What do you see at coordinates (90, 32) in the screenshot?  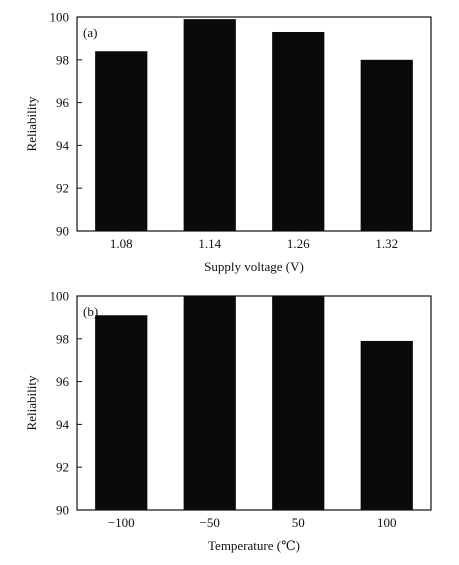 I see `panel-label-a: (a)` at bounding box center [90, 32].